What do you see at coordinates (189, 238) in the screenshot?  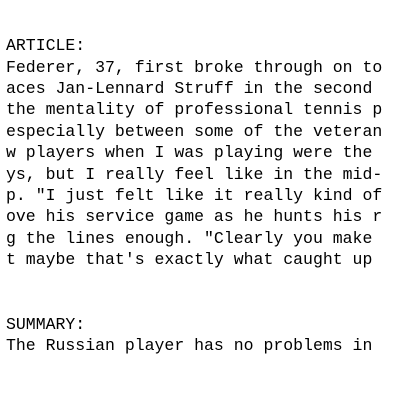 I see `article-line: g the lines enough. "Clearly you make` at bounding box center [189, 238].